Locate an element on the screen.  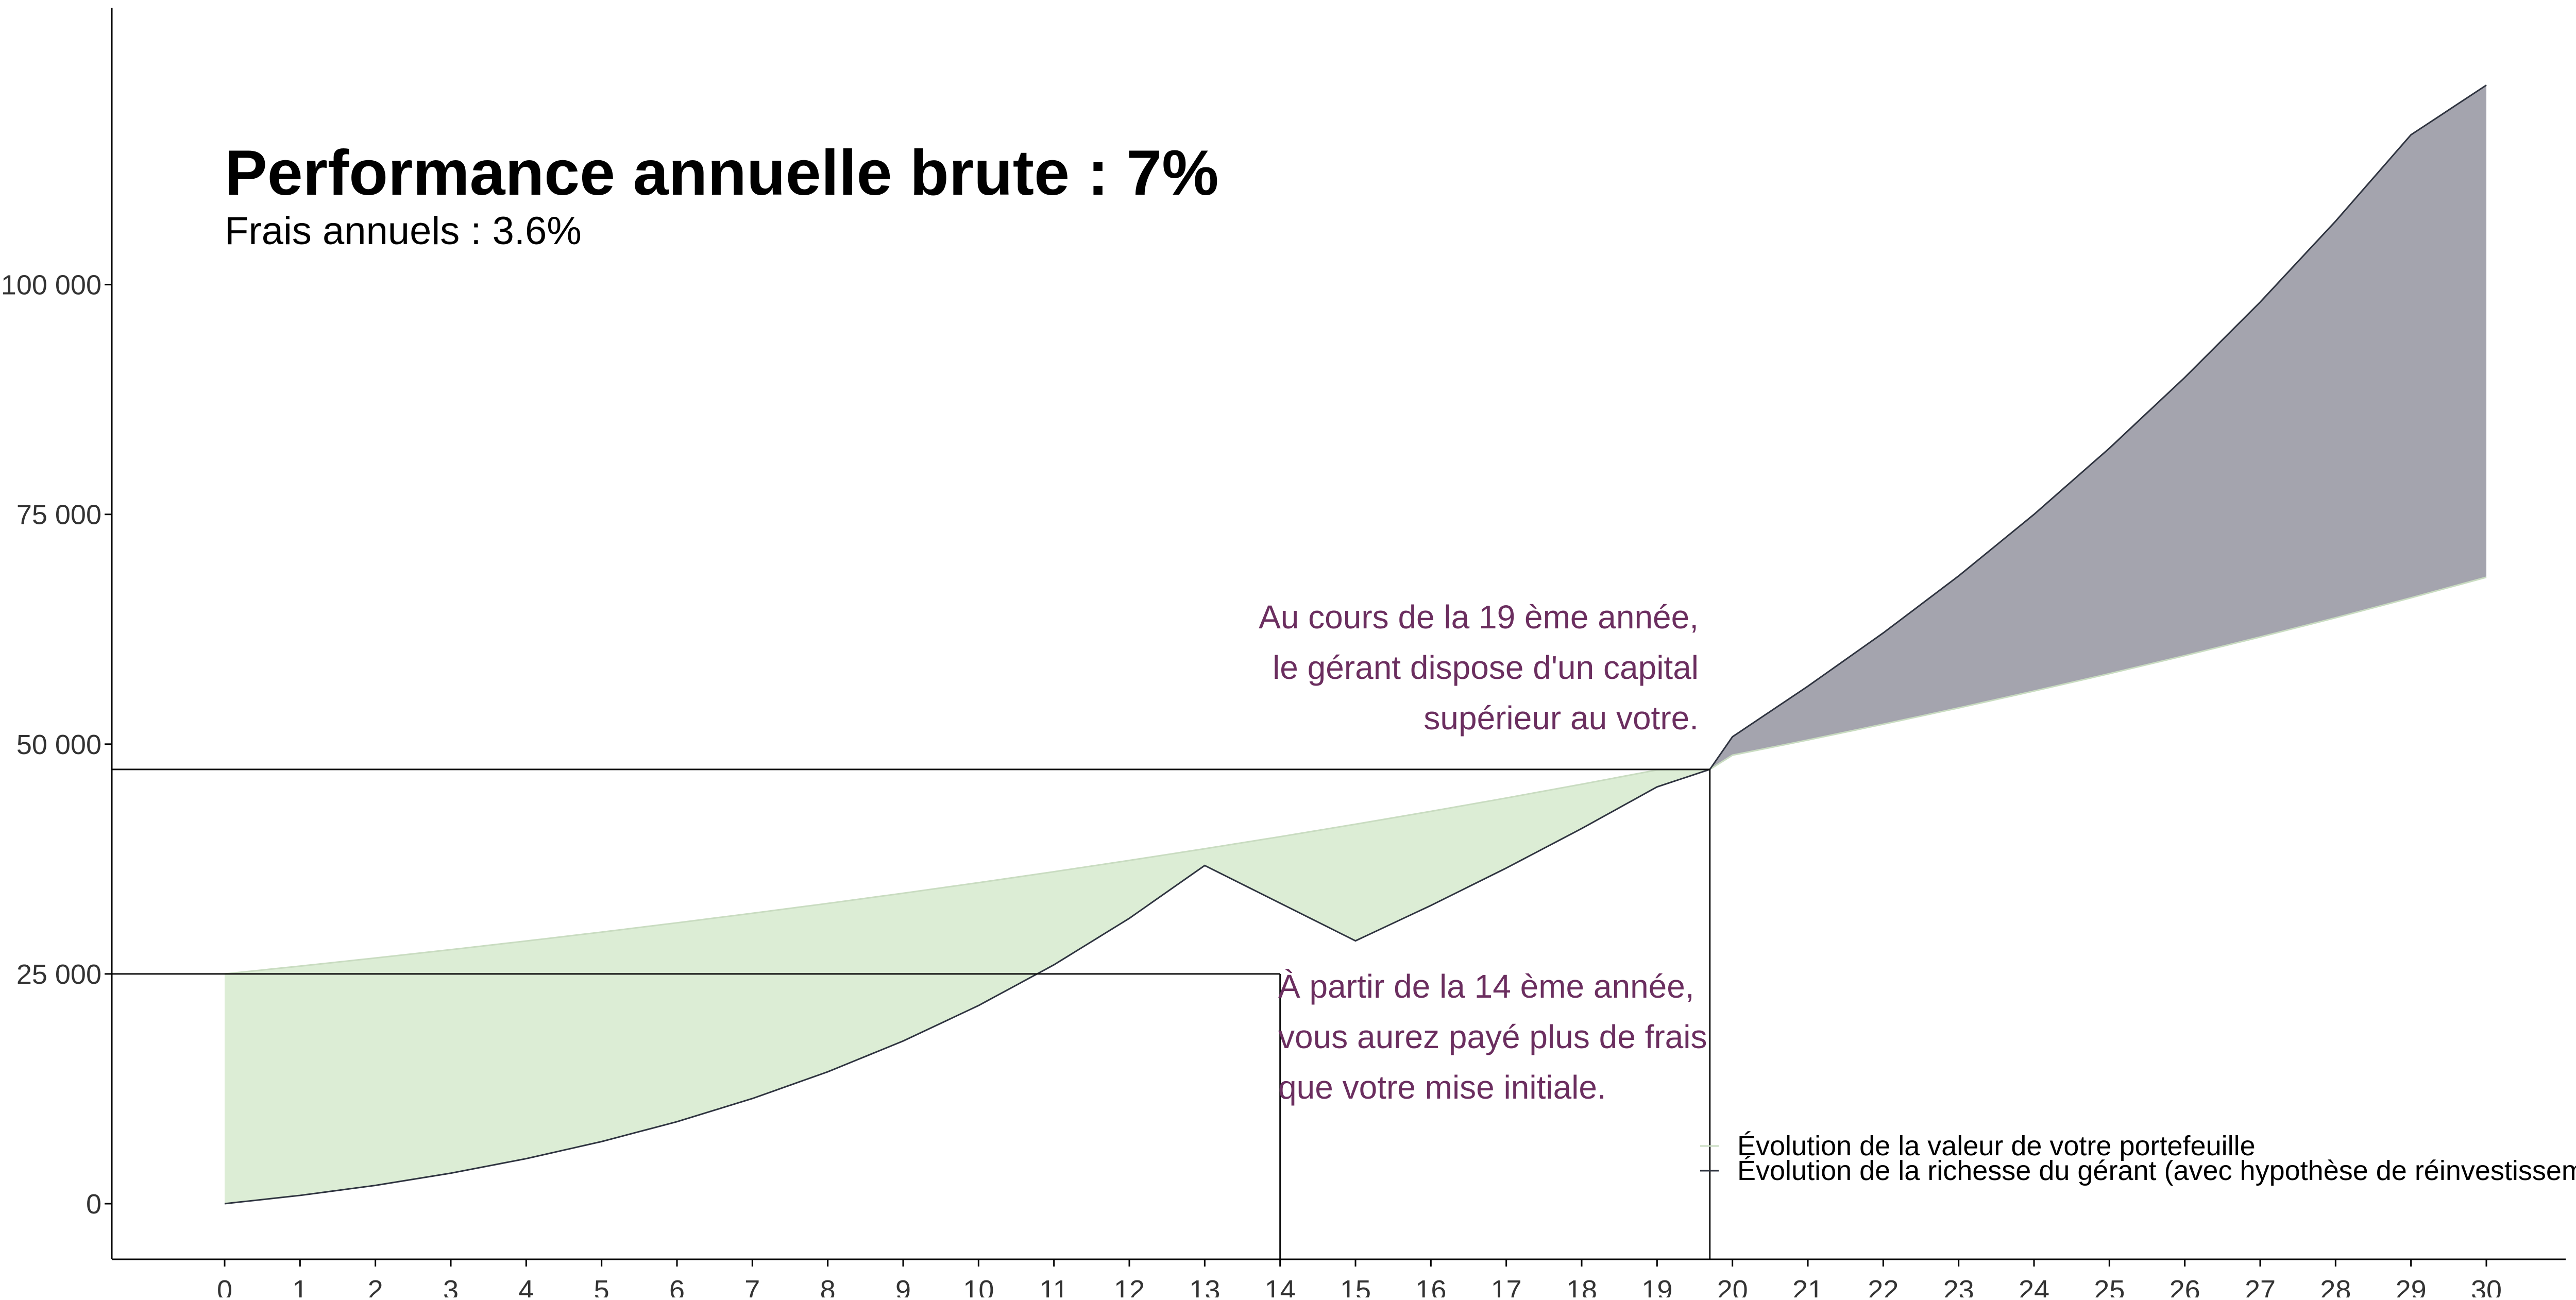
x-tick-label: 14 is located at coordinates (1280, 1286).